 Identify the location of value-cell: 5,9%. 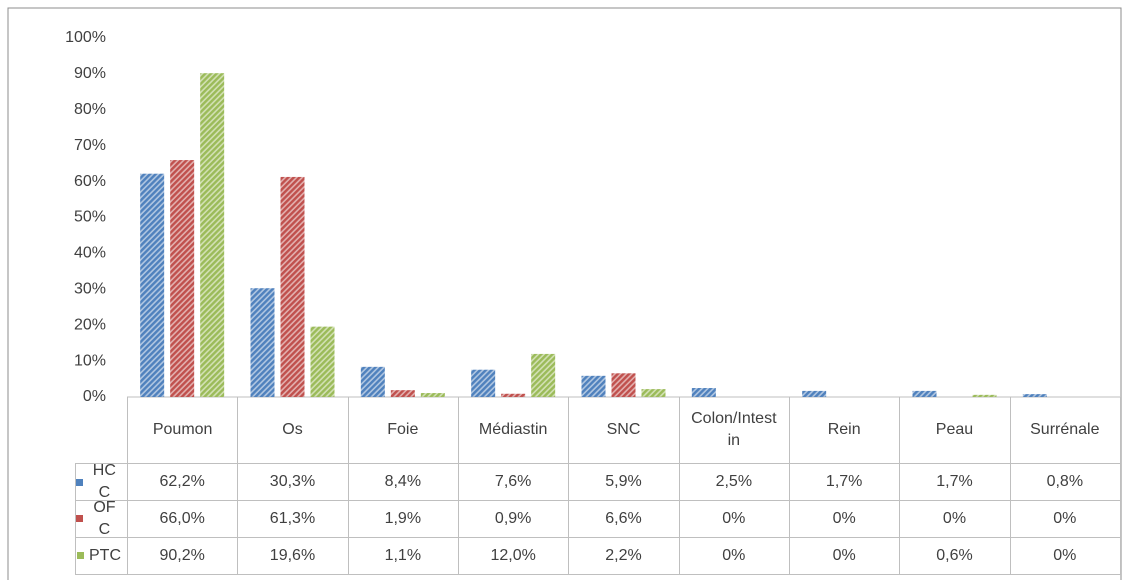
(624, 482).